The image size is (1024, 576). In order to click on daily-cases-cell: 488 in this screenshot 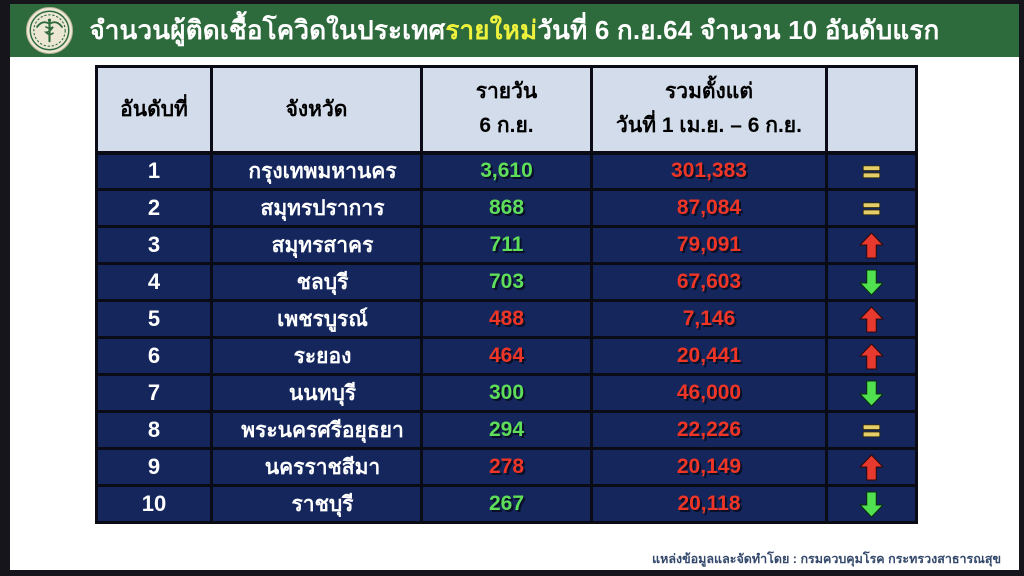, I will do `click(506, 319)`.